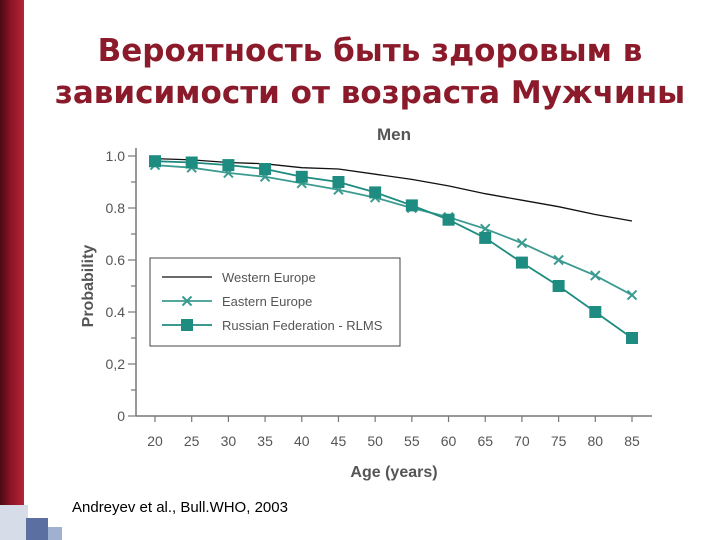 The height and width of the screenshot is (540, 720). I want to click on x-tick-label: 40, so click(302, 441).